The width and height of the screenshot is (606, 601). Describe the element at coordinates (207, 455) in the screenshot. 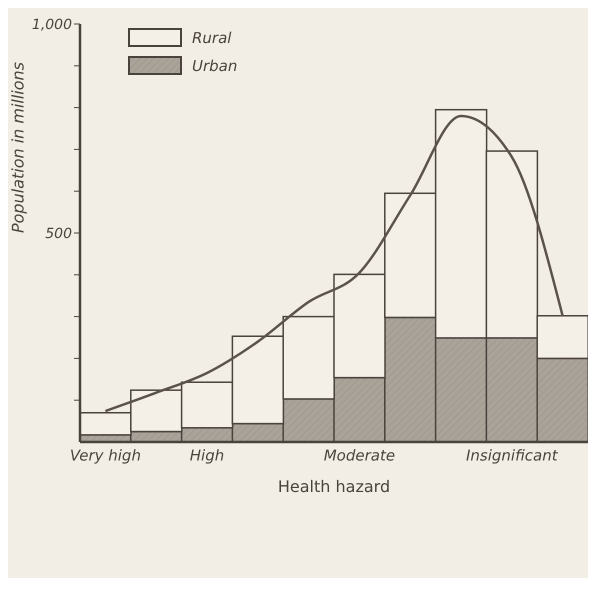

I see `x-tick-label: High` at that location.